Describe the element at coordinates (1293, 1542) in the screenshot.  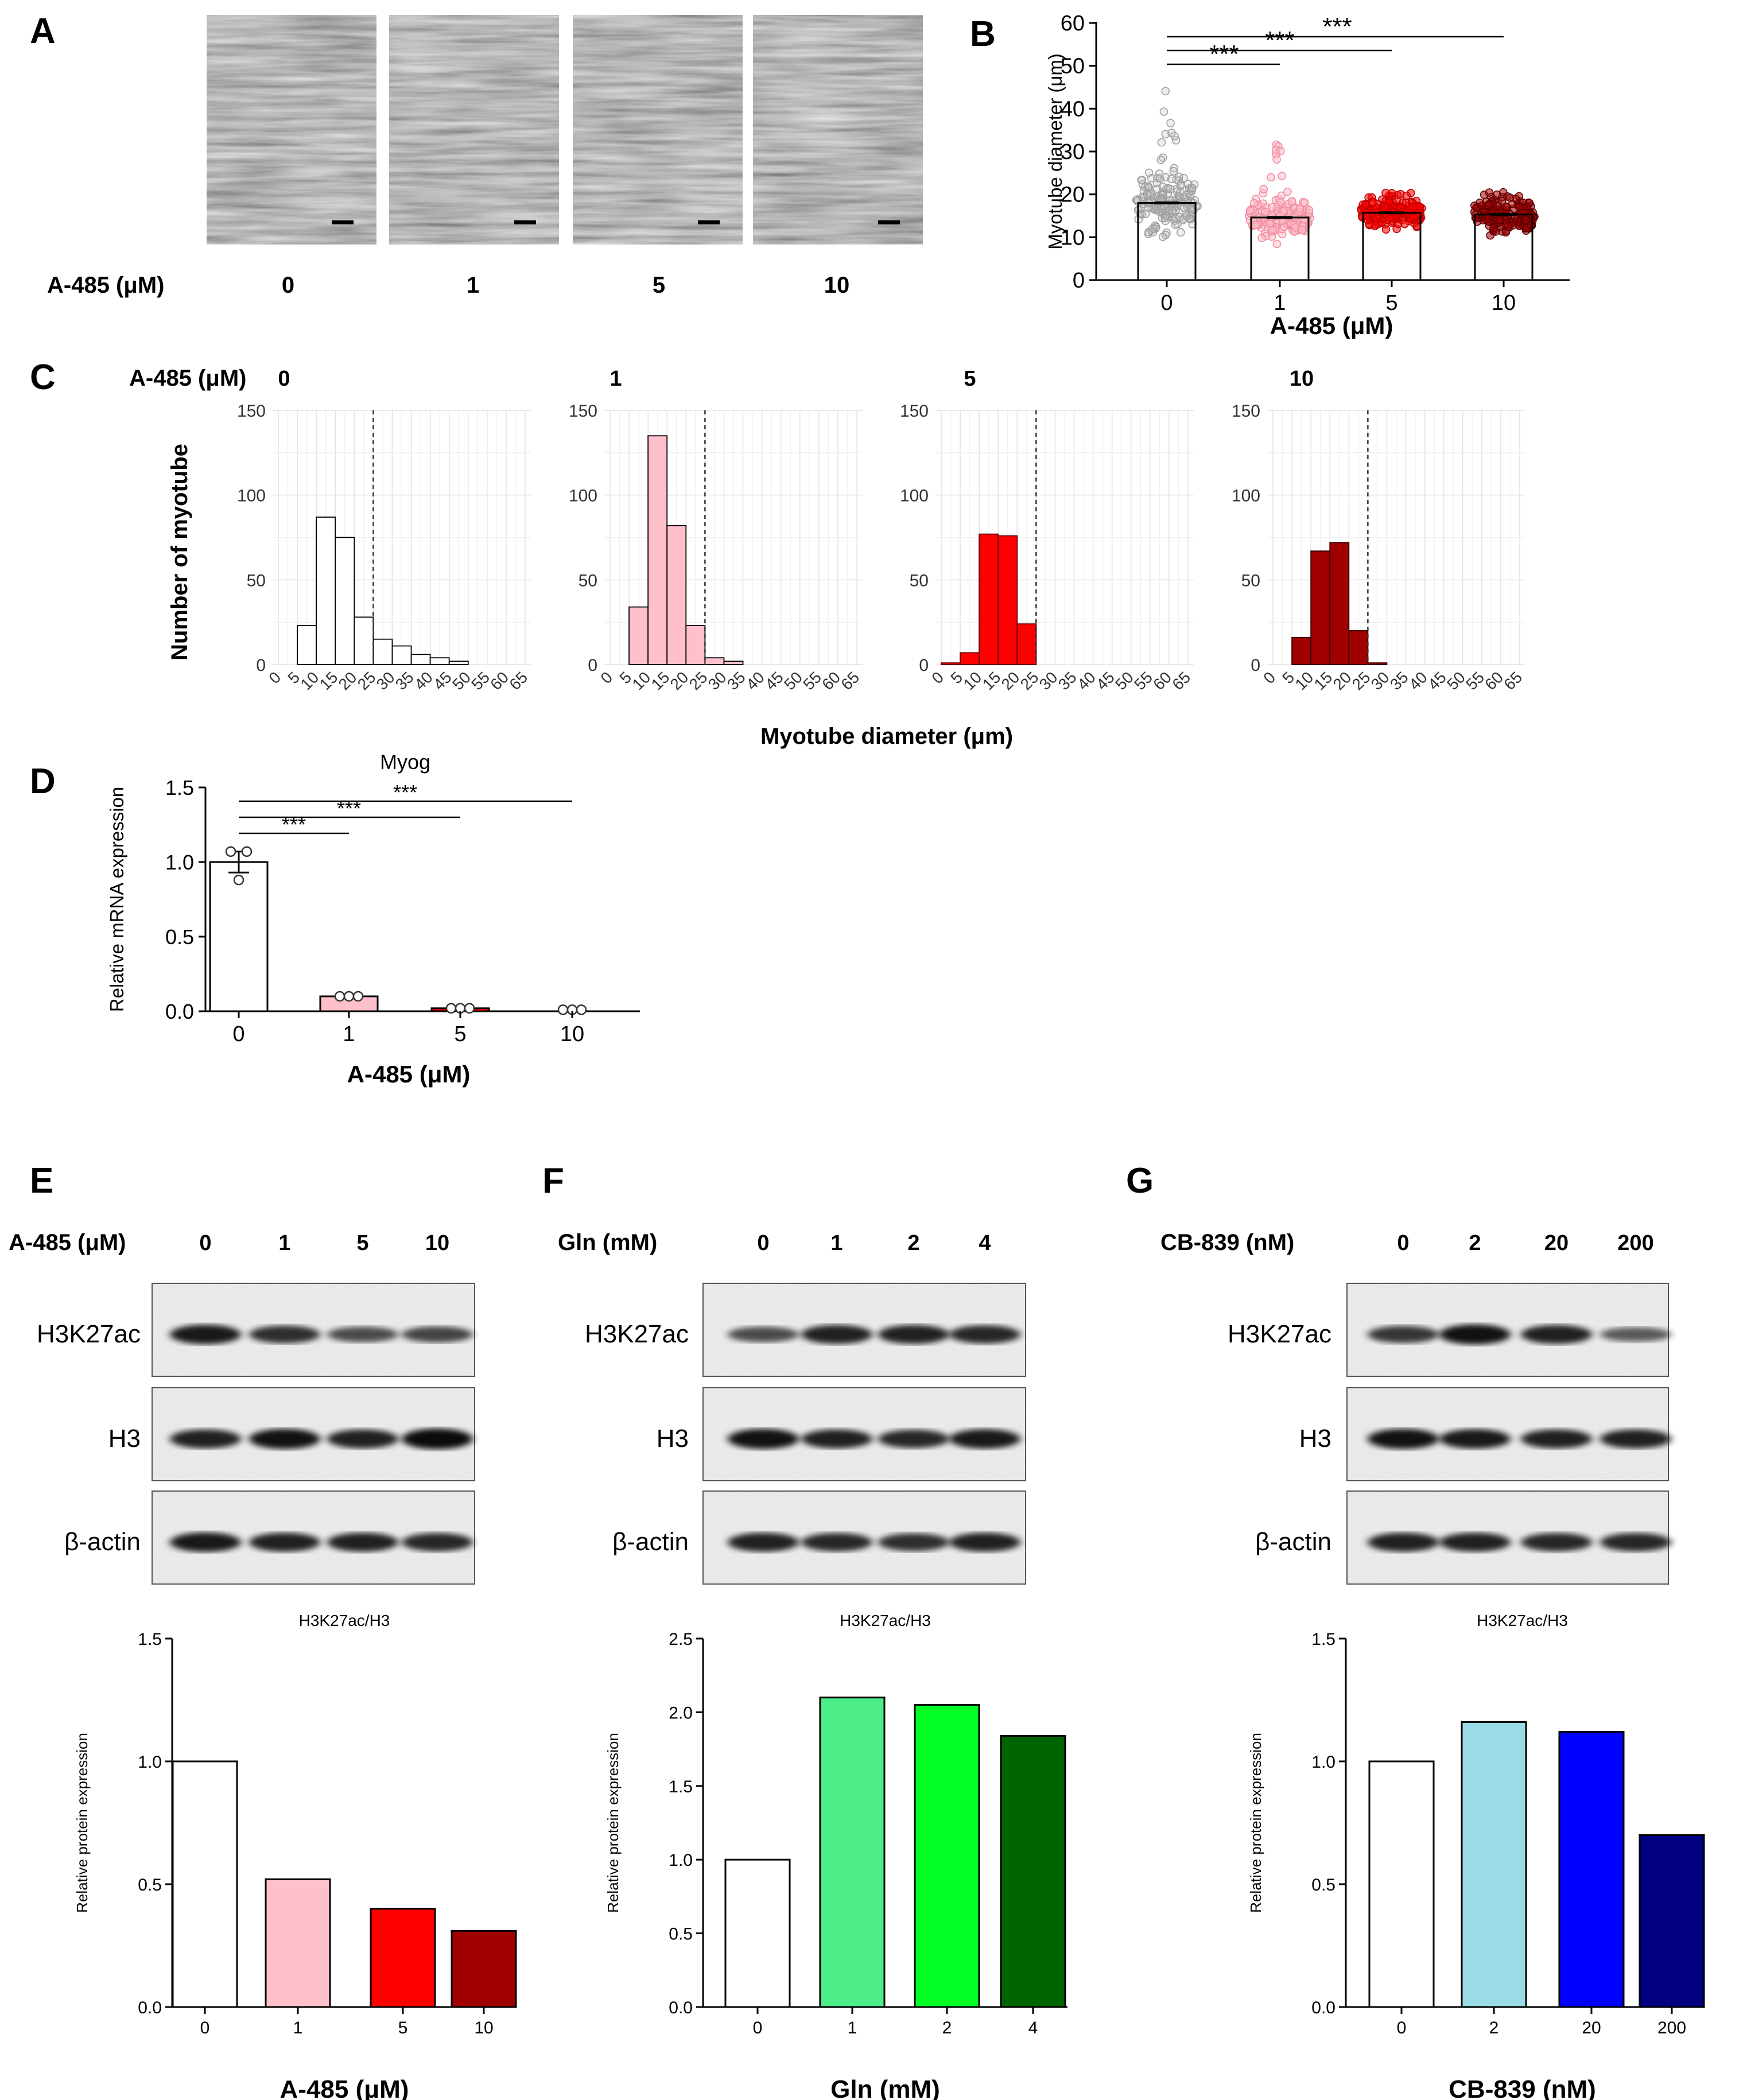
I see `blot-row-label: β-actin` at that location.